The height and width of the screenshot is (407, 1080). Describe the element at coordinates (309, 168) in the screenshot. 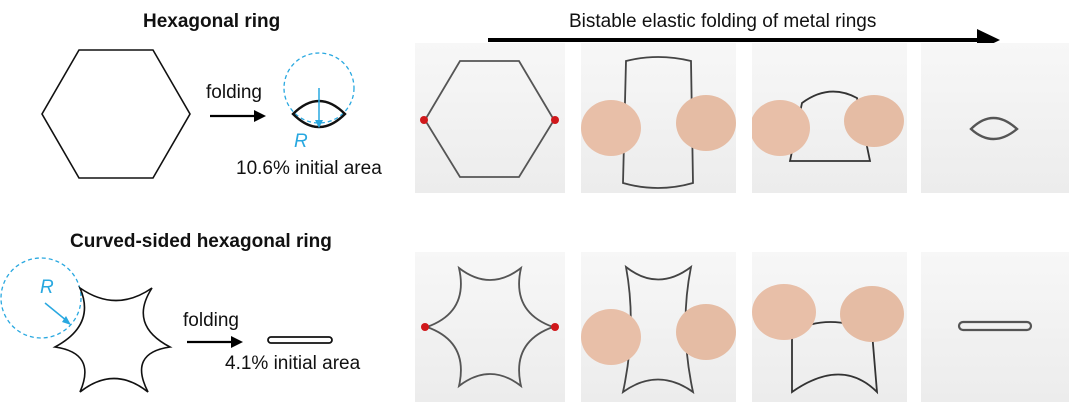

I see `top-area-label: 10.6% initial area` at that location.